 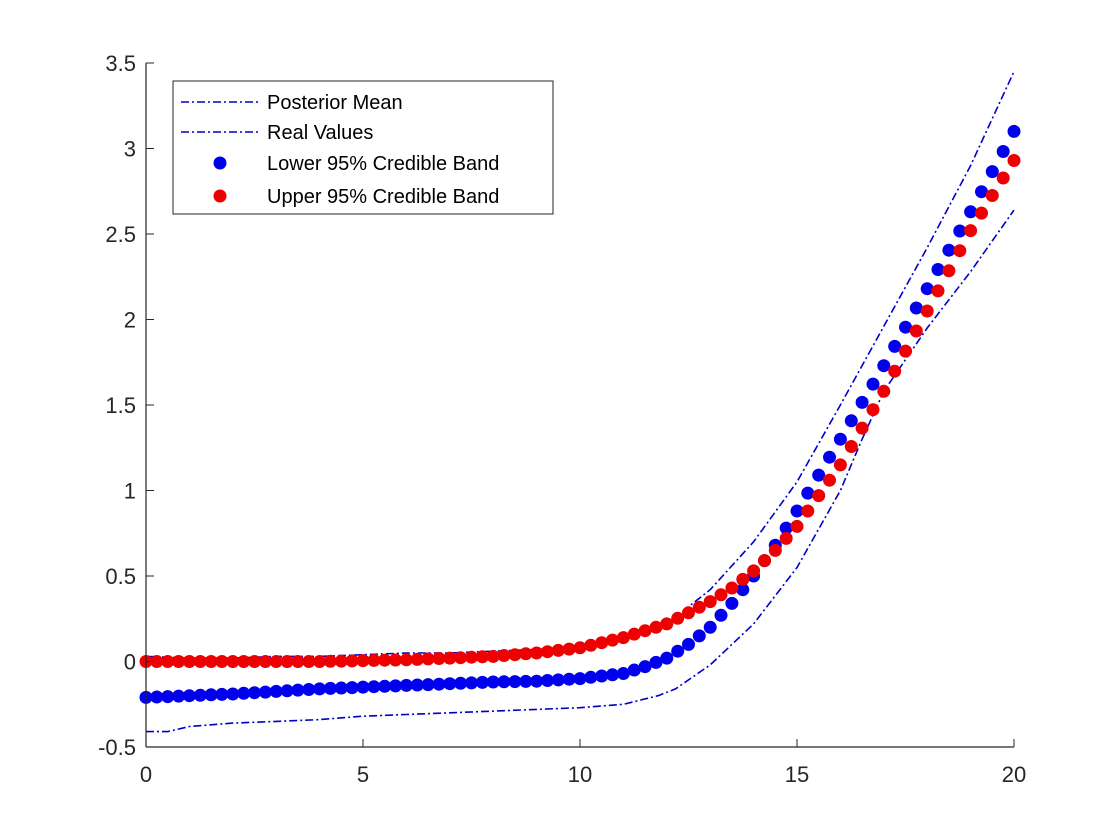 I want to click on y-tick-label: 3.5, so click(x=120, y=63).